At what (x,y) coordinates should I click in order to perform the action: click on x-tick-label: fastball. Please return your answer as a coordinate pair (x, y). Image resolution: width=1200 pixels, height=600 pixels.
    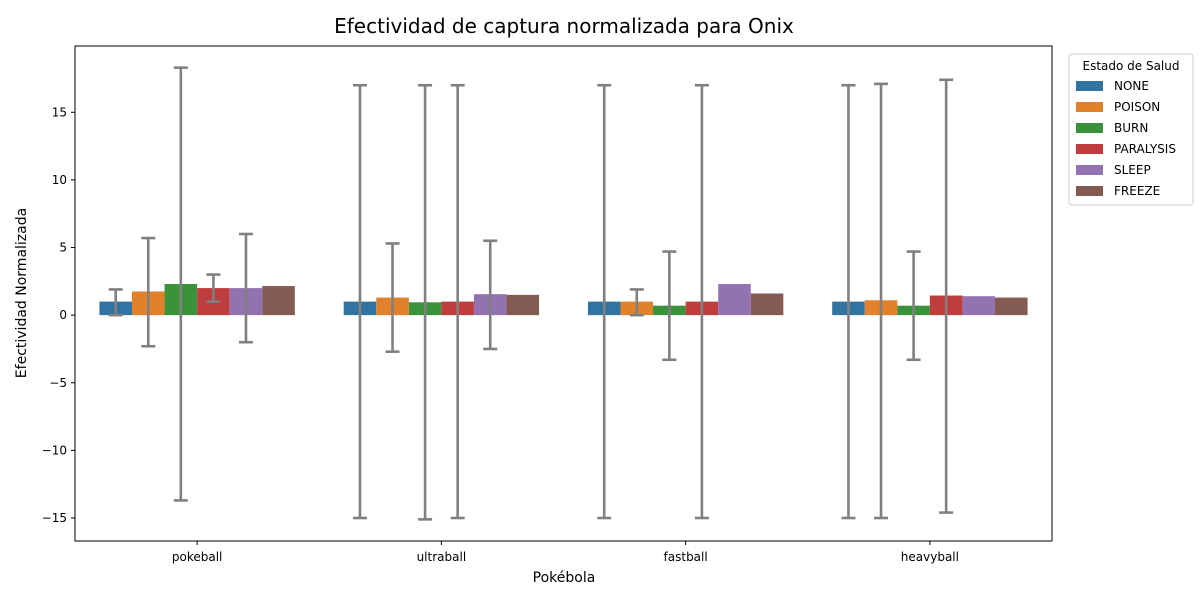
    Looking at the image, I should click on (686, 557).